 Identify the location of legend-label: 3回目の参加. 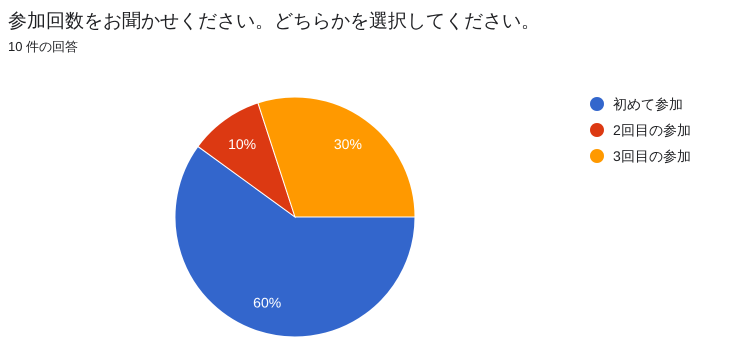
(652, 156).